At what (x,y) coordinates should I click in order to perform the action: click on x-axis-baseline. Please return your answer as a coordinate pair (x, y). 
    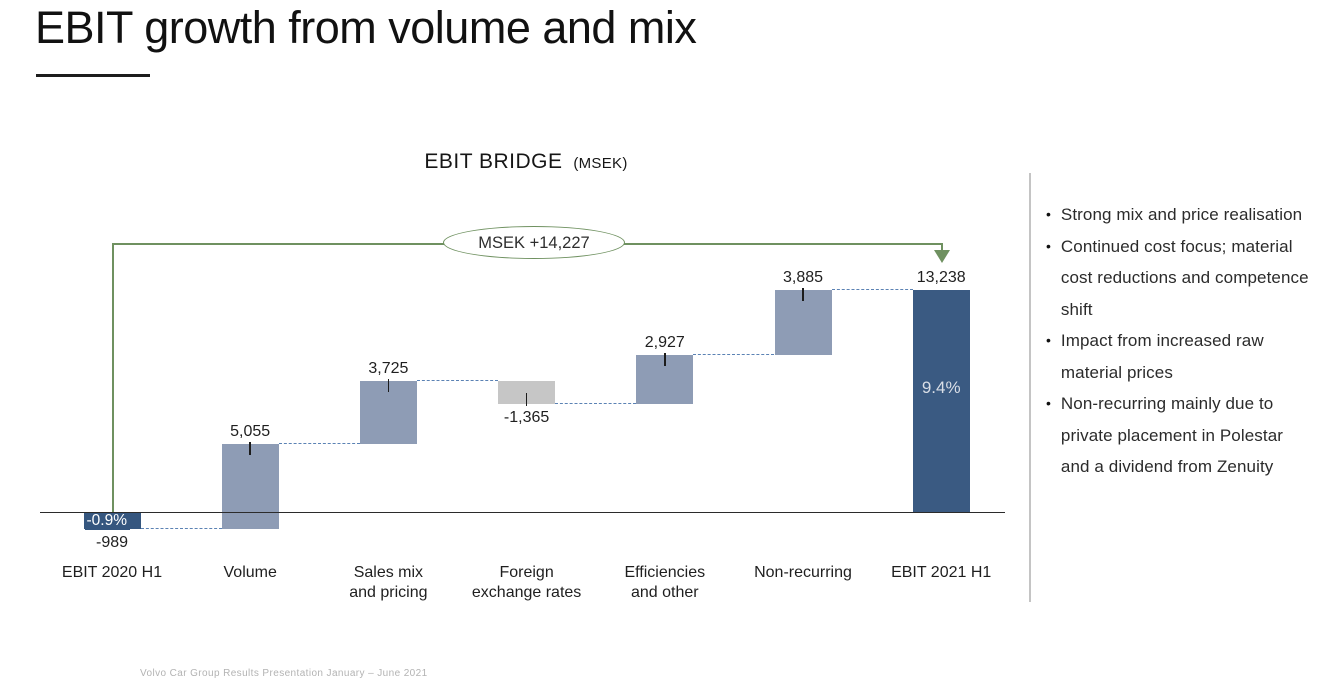
    Looking at the image, I should click on (522, 512).